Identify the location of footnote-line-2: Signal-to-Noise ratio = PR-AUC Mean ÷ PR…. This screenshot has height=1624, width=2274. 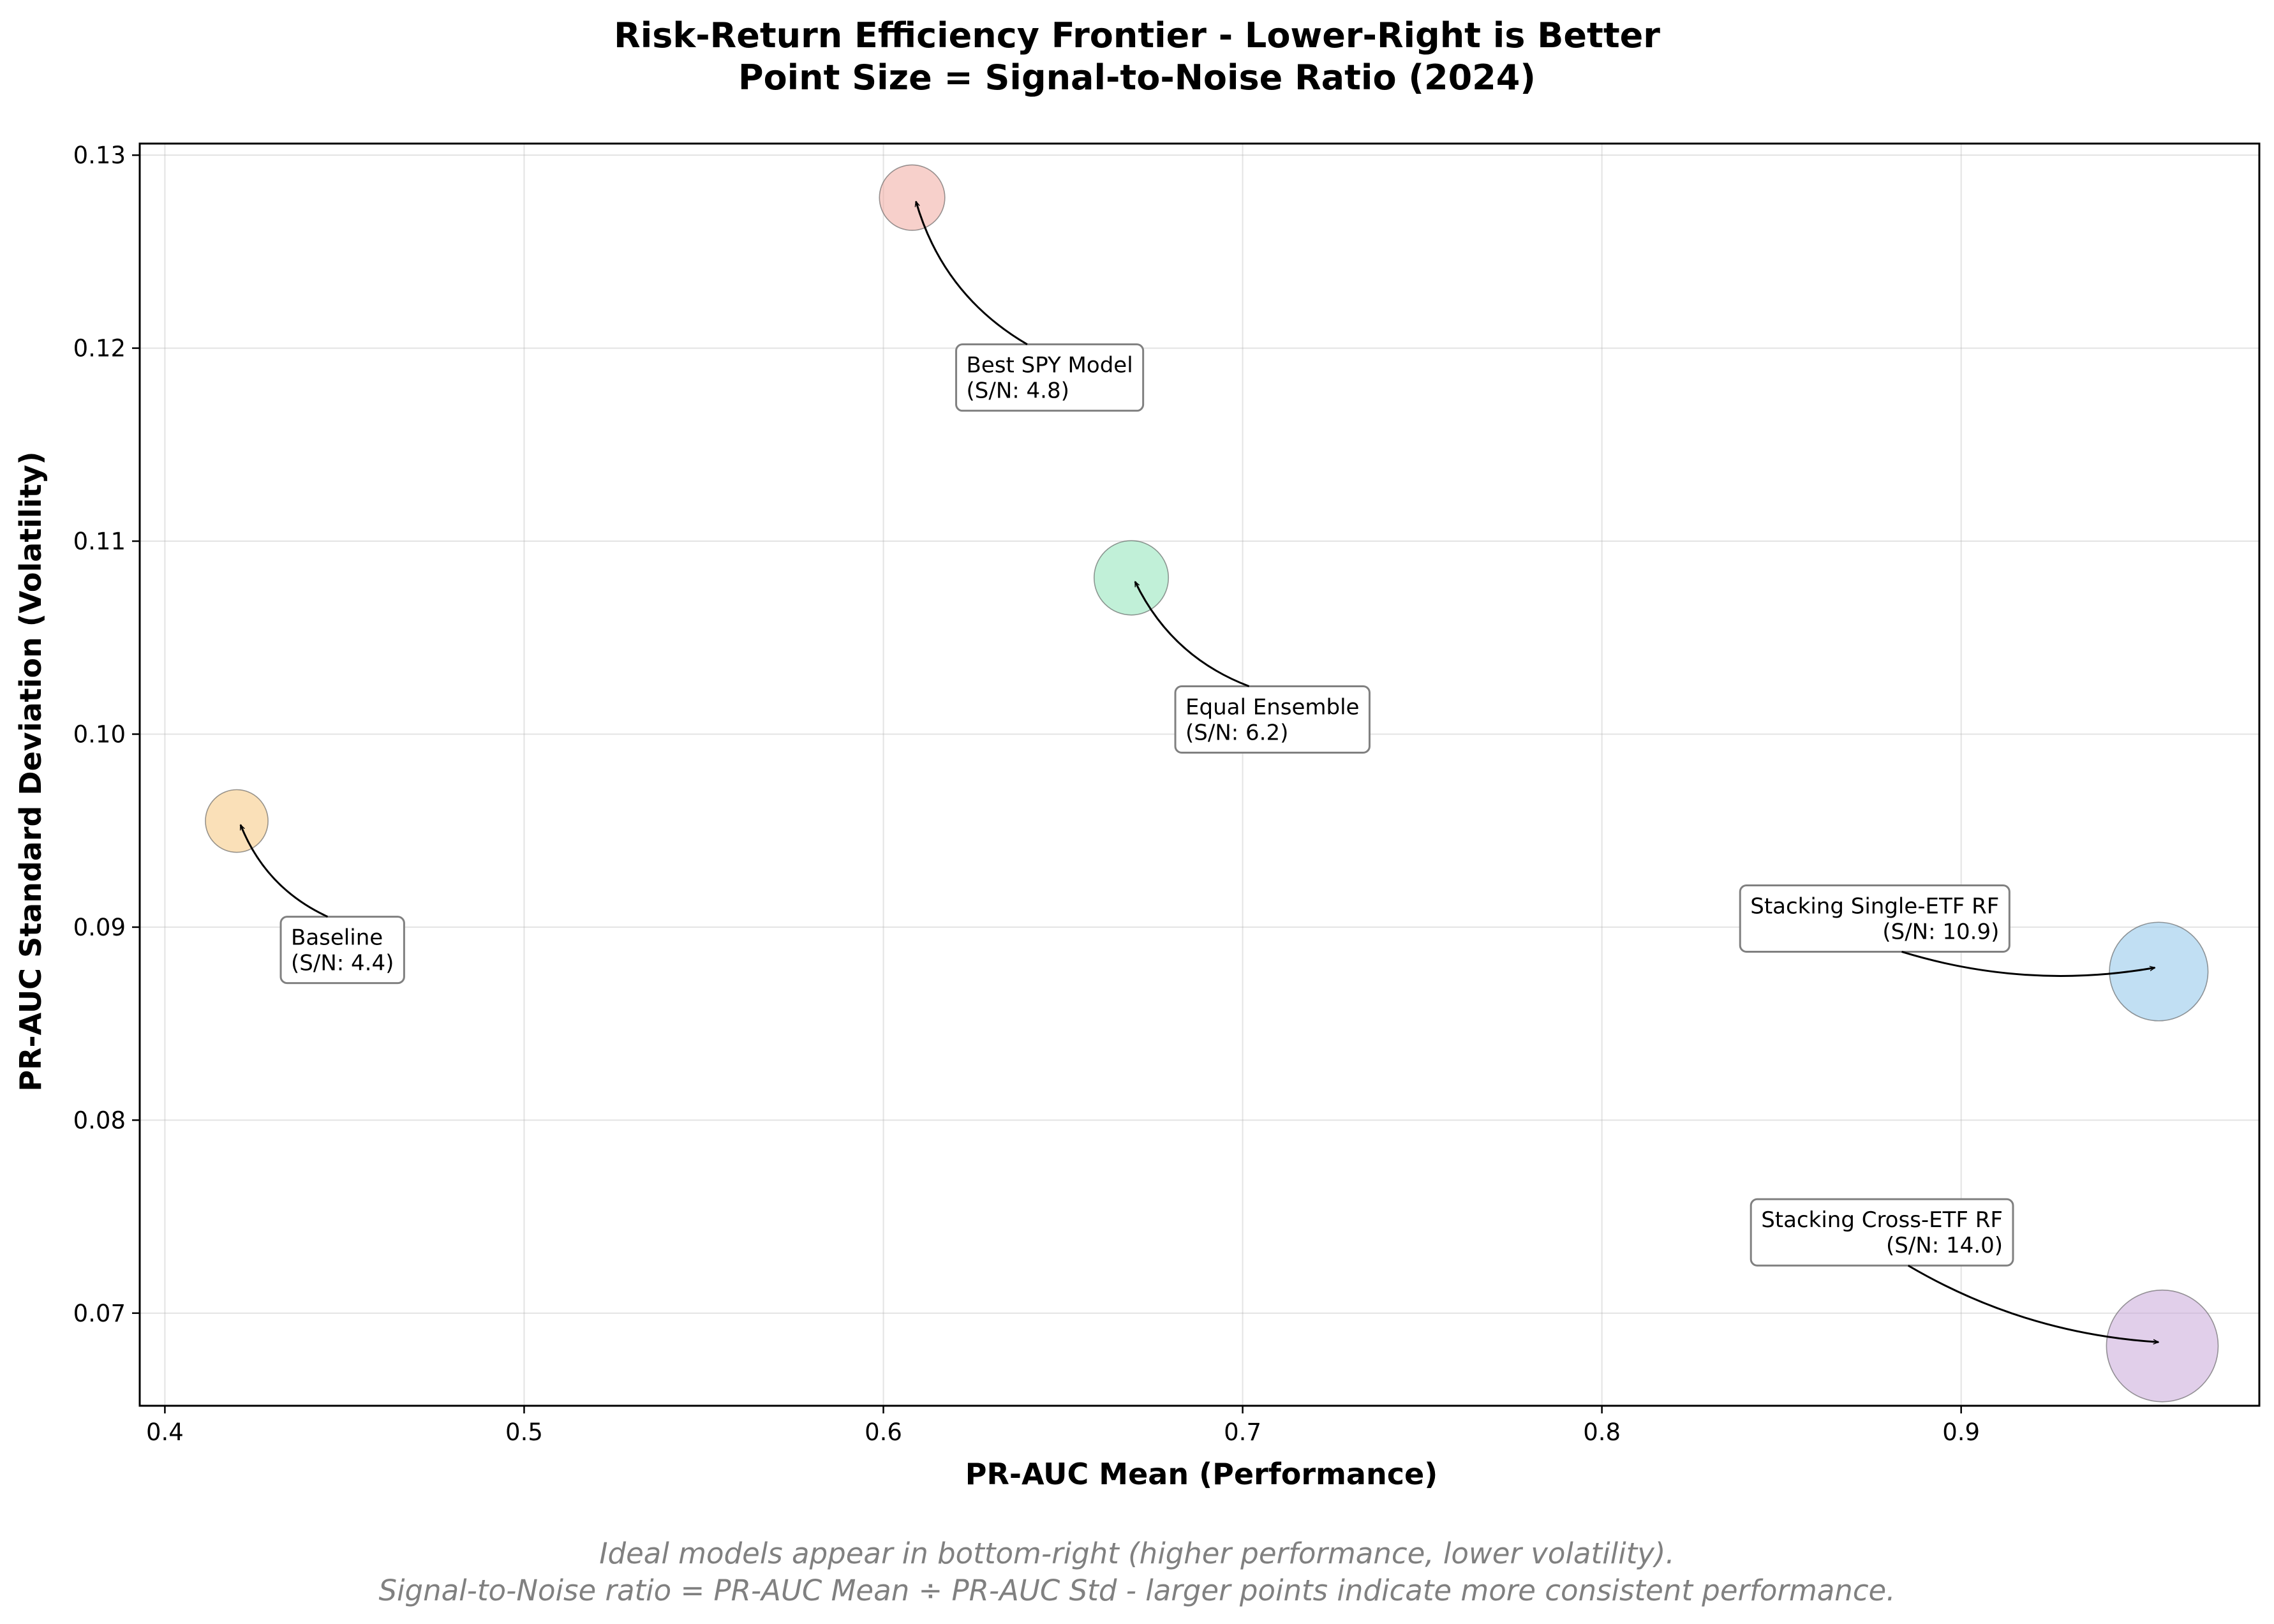
(1136, 1591).